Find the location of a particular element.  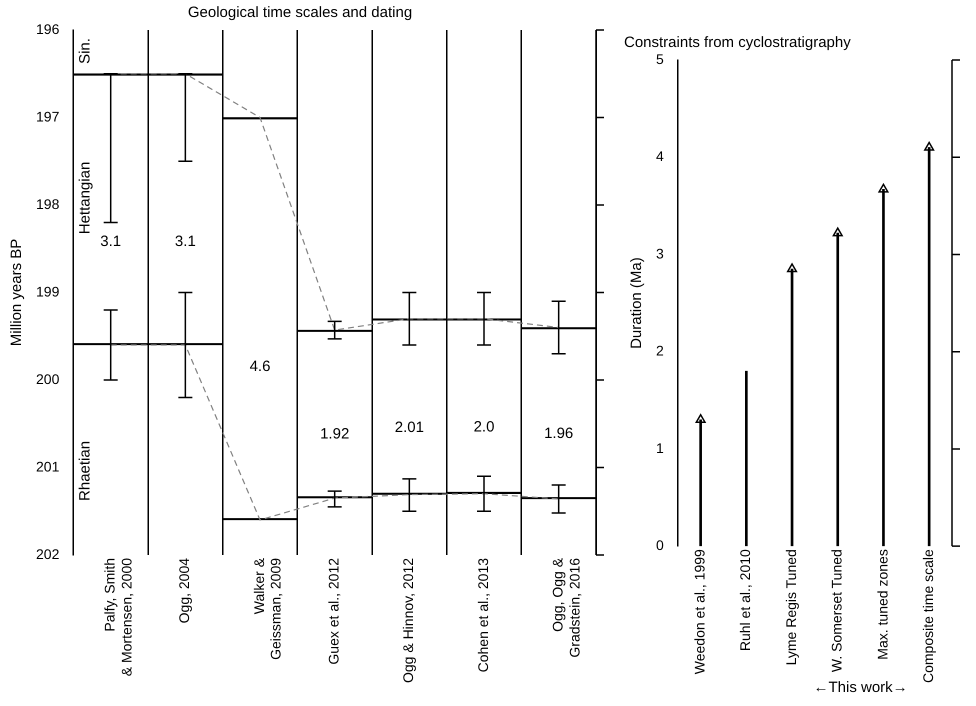

data-label: 2.01 is located at coordinates (409, 427).